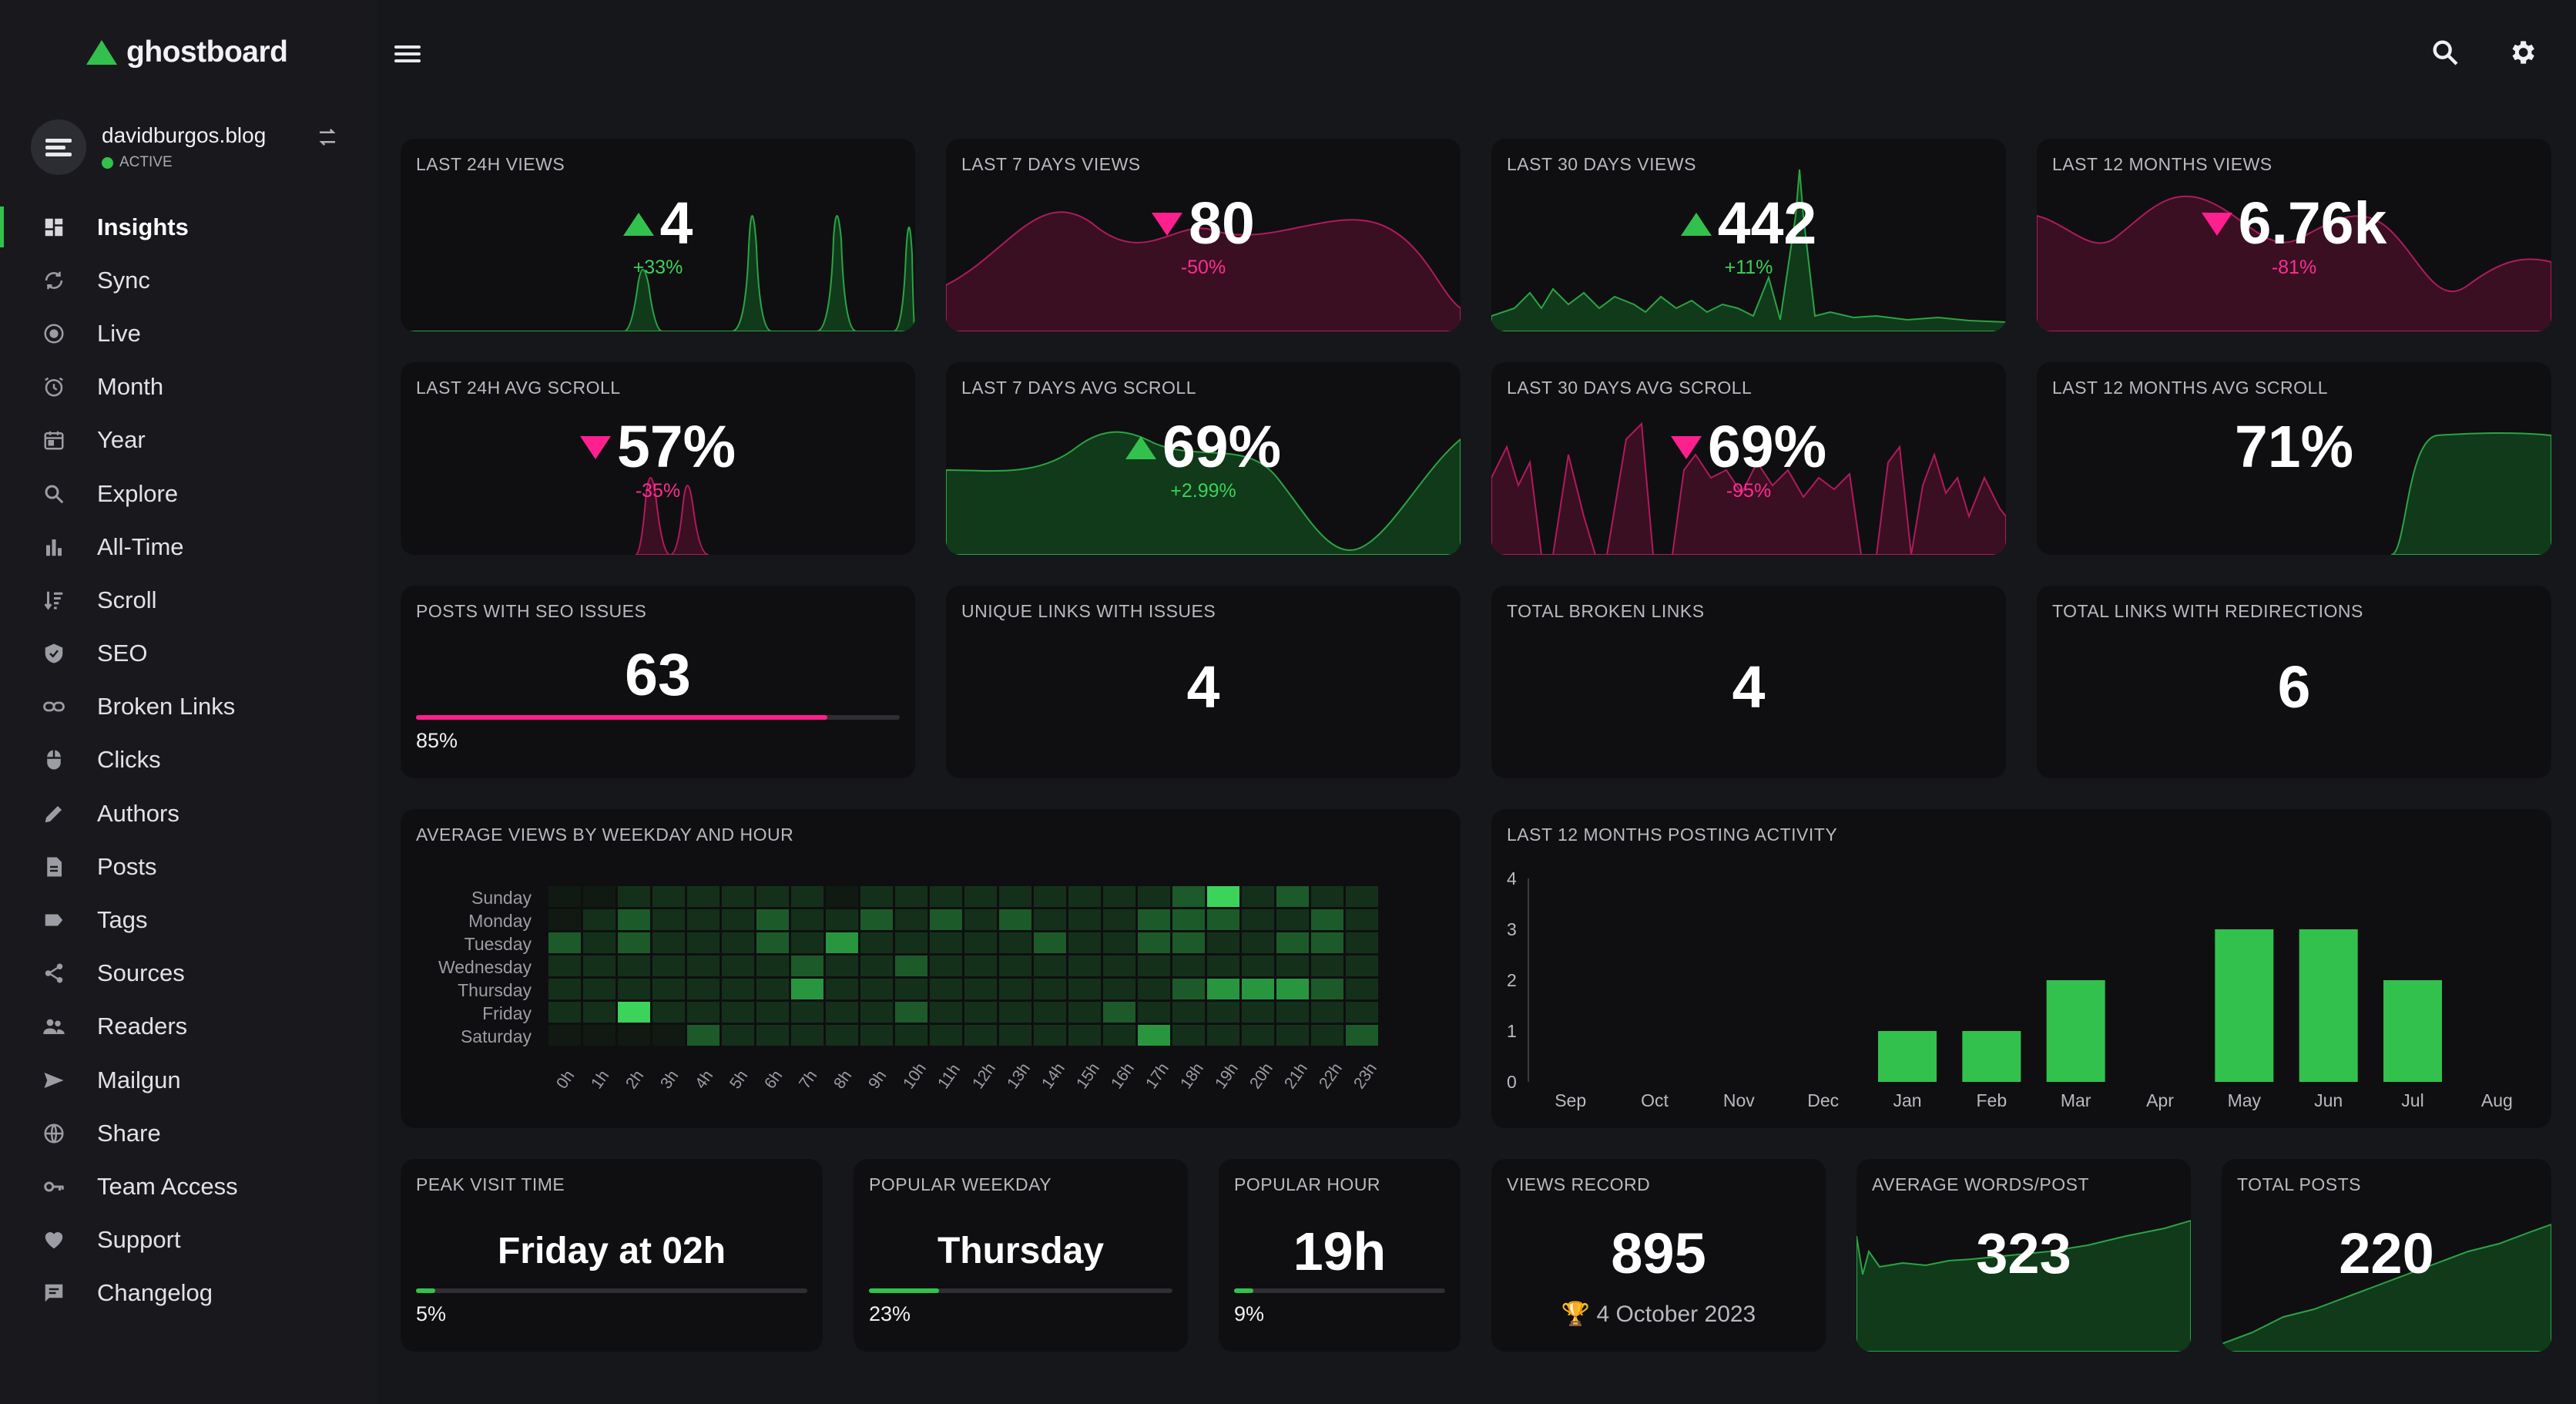  What do you see at coordinates (2075, 1031) in the screenshot?
I see `bar-mar` at bounding box center [2075, 1031].